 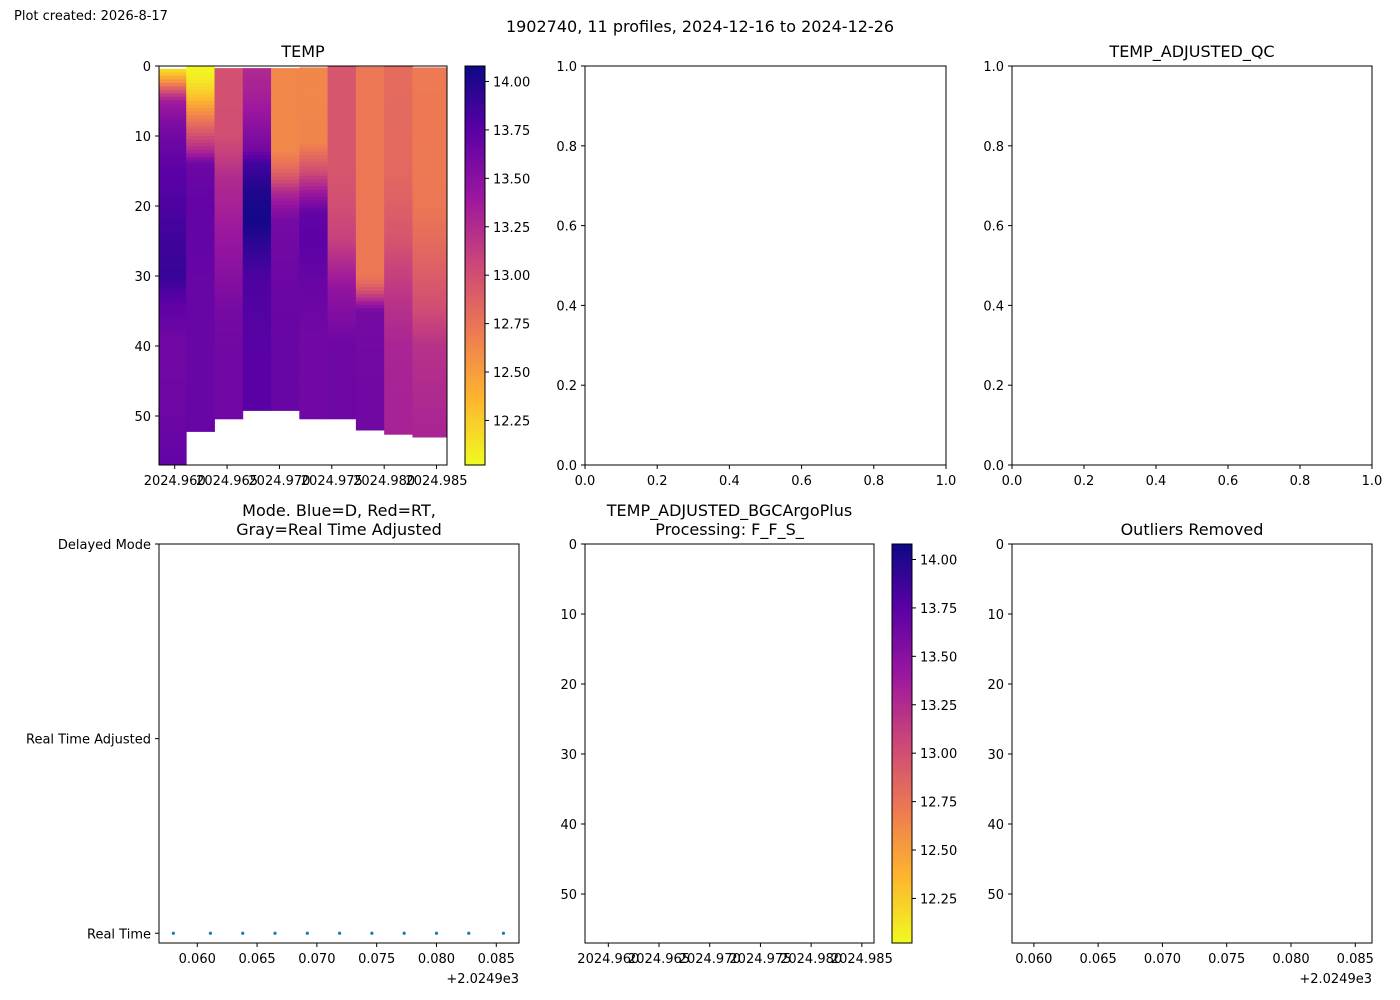 I want to click on mode-xtick-label: 0.060, so click(x=197, y=959).